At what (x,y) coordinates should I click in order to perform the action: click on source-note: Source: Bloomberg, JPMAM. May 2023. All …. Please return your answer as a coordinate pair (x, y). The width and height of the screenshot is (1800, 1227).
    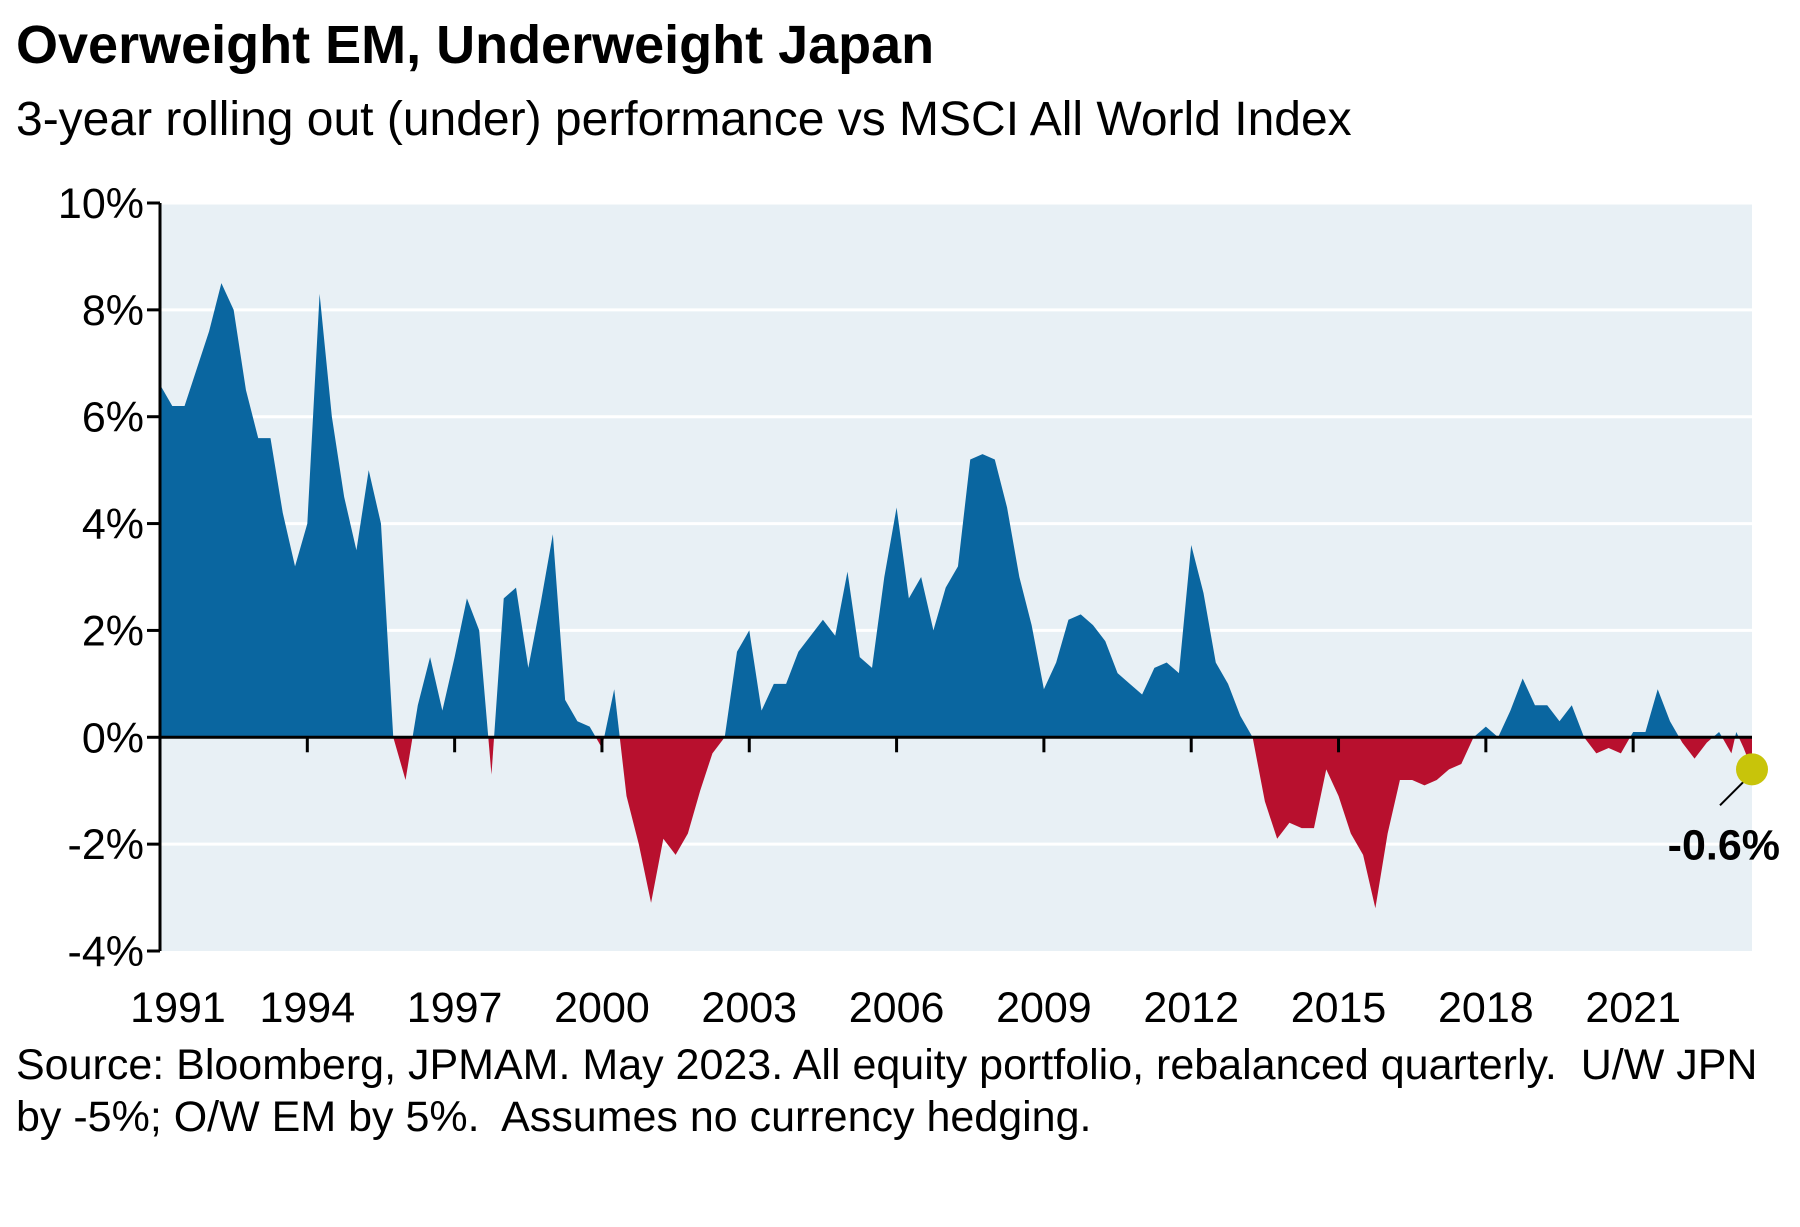
    Looking at the image, I should click on (893, 1091).